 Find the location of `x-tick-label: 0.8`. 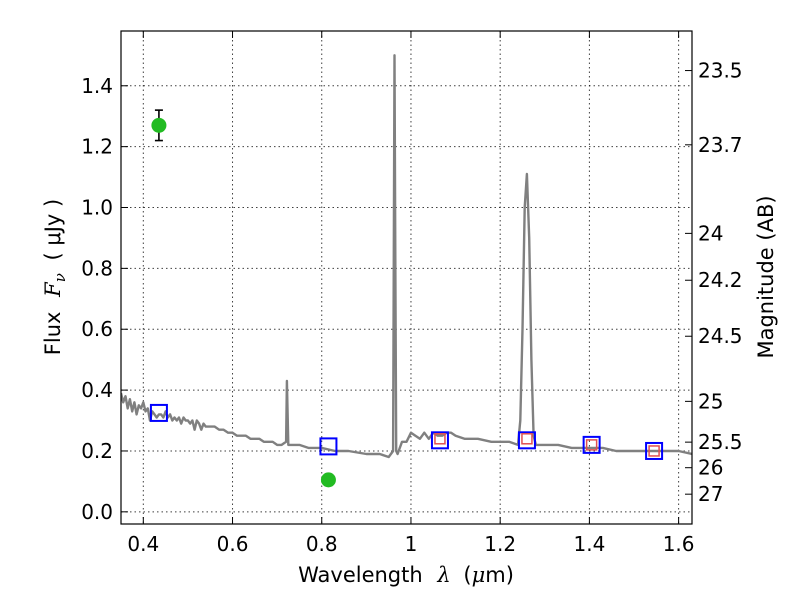

x-tick-label: 0.8 is located at coordinates (322, 544).